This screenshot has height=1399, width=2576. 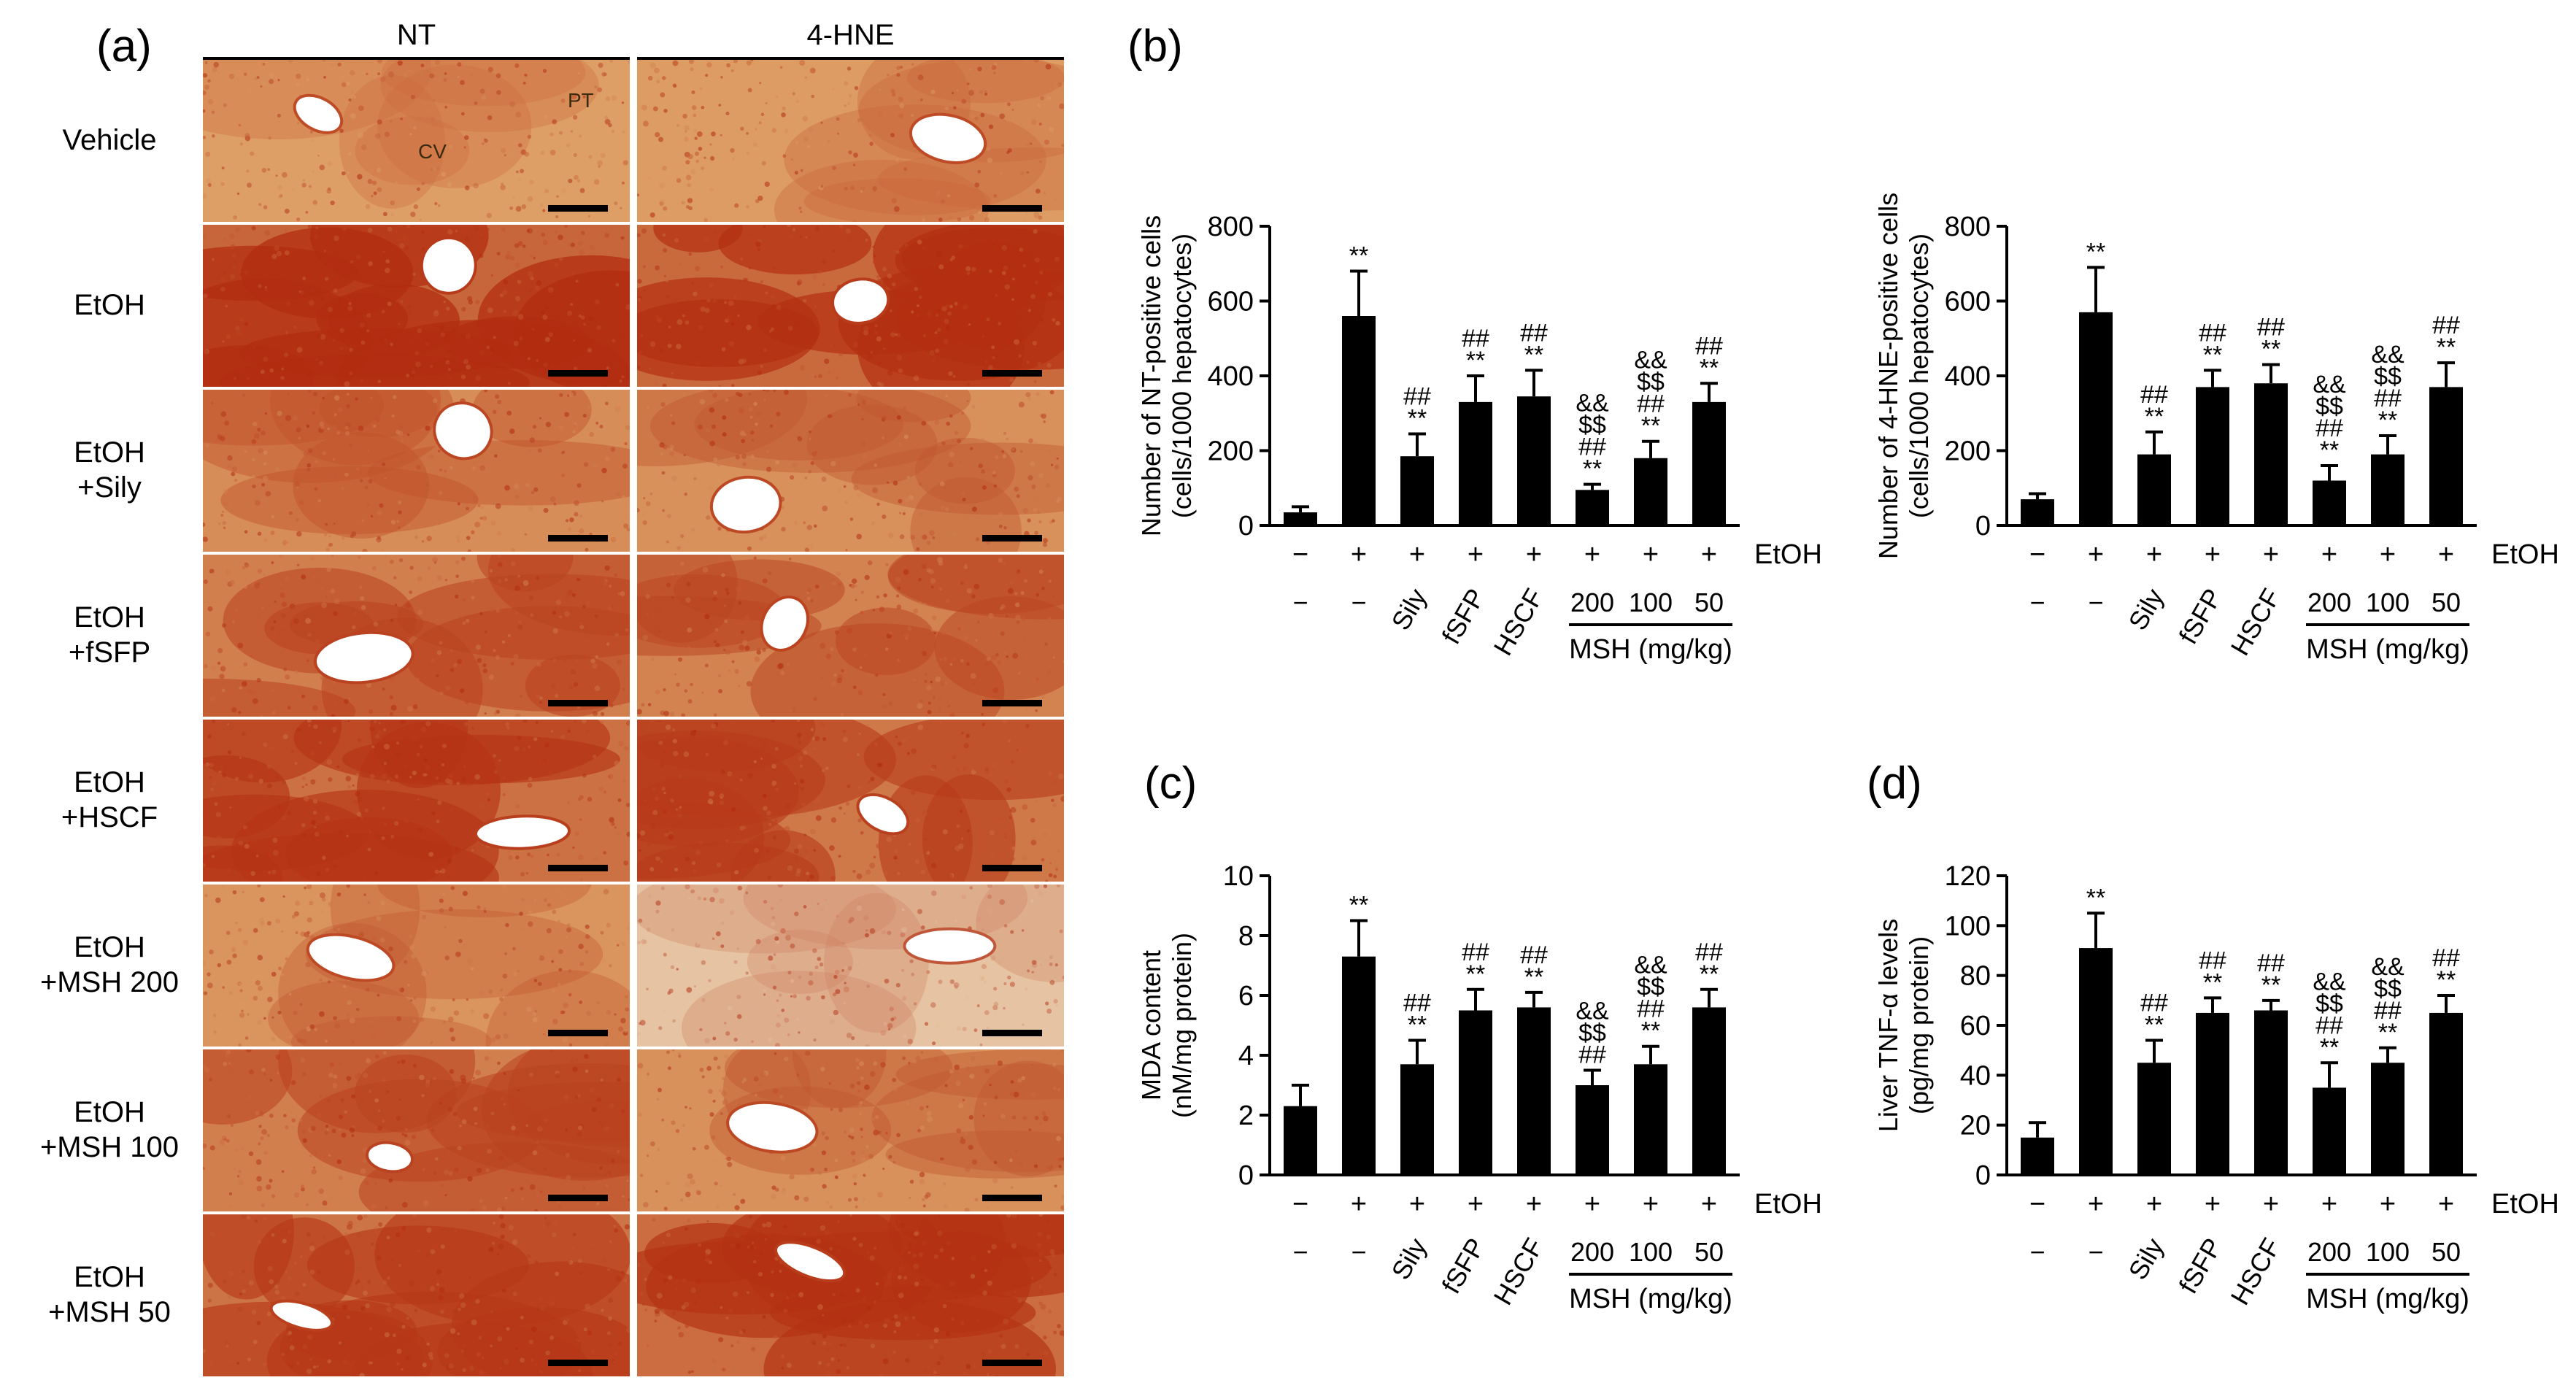 I want to click on column-header-nt: NT, so click(x=416, y=35).